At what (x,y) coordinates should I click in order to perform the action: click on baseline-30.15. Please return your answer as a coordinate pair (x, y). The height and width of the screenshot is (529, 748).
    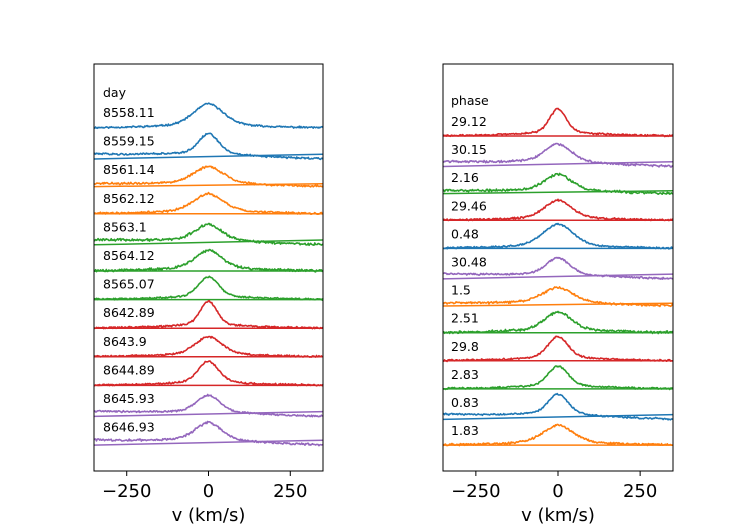
    Looking at the image, I should click on (558, 164).